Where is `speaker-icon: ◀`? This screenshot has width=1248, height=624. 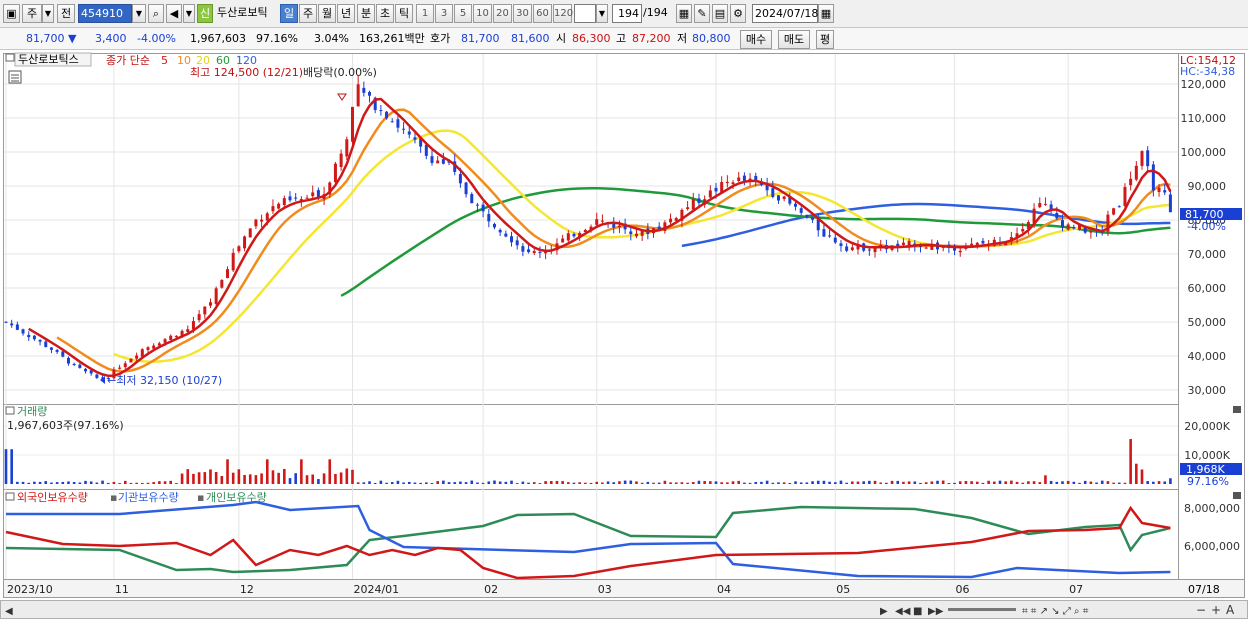
speaker-icon: ◀ is located at coordinates (174, 13).